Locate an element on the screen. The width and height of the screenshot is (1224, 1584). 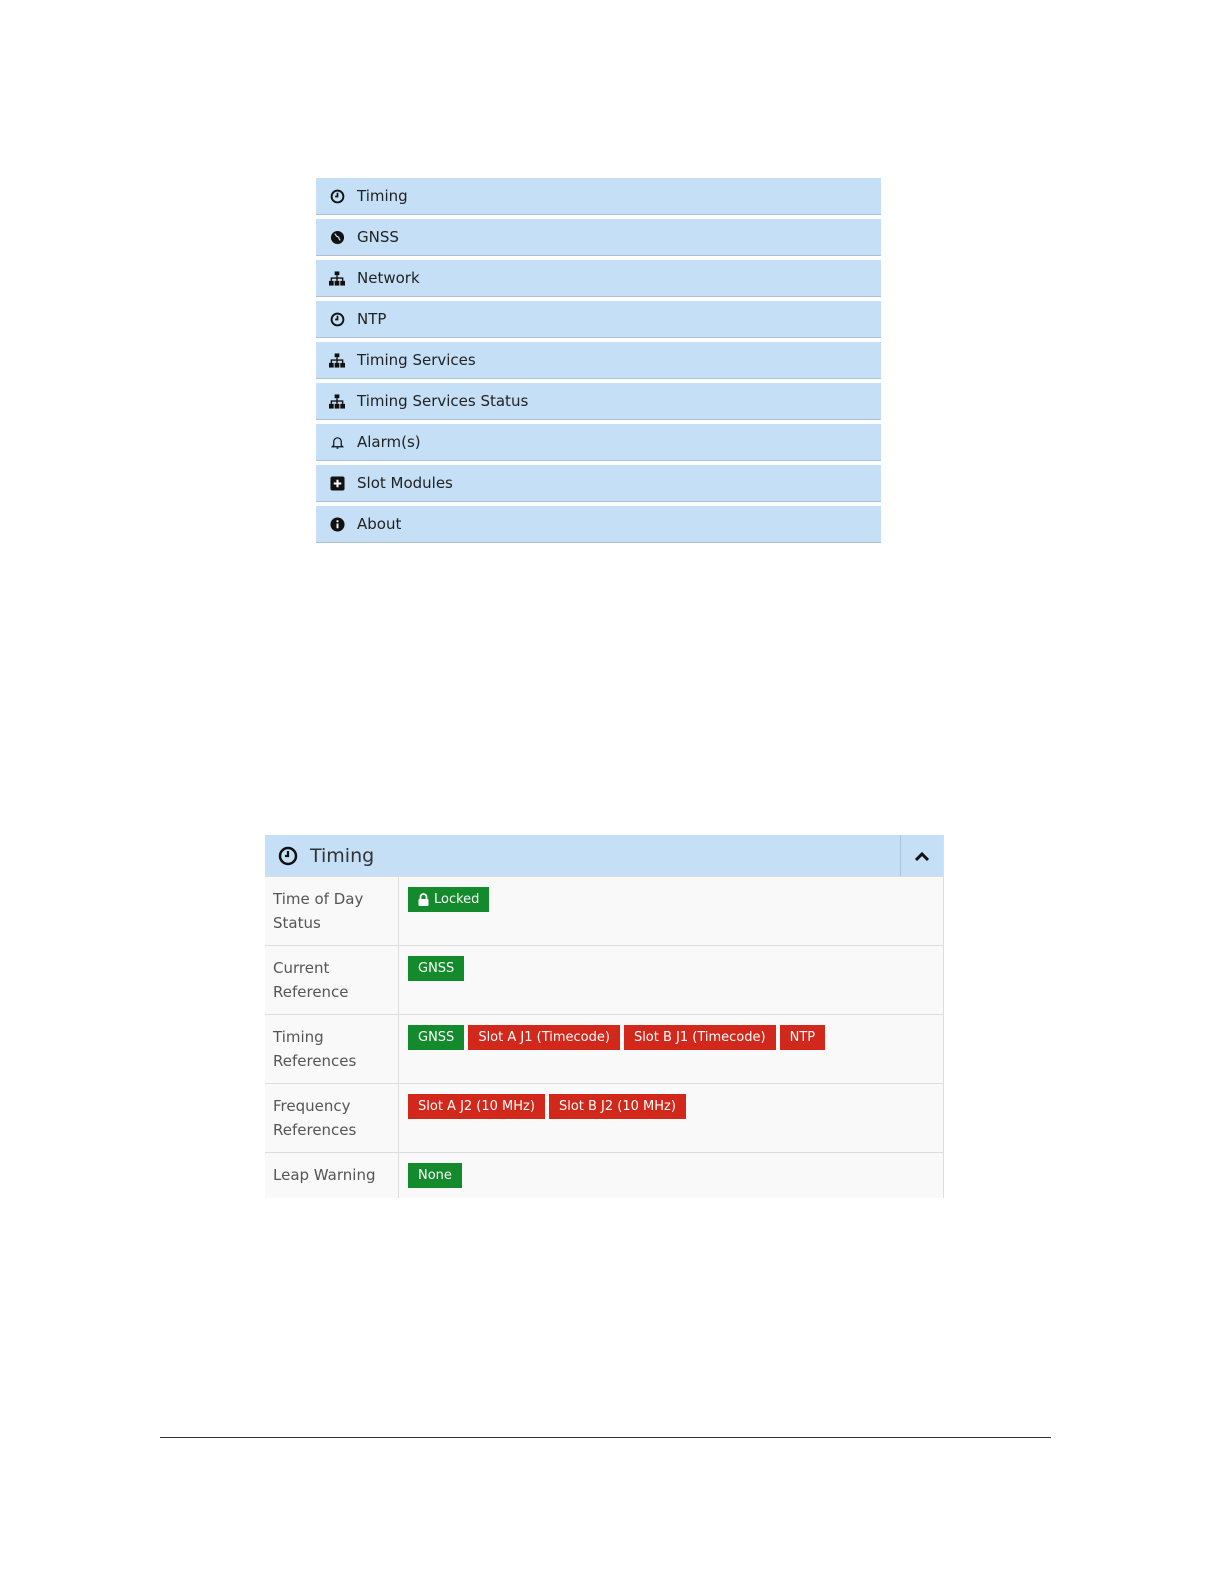
menu-item-about: About is located at coordinates (598, 524).